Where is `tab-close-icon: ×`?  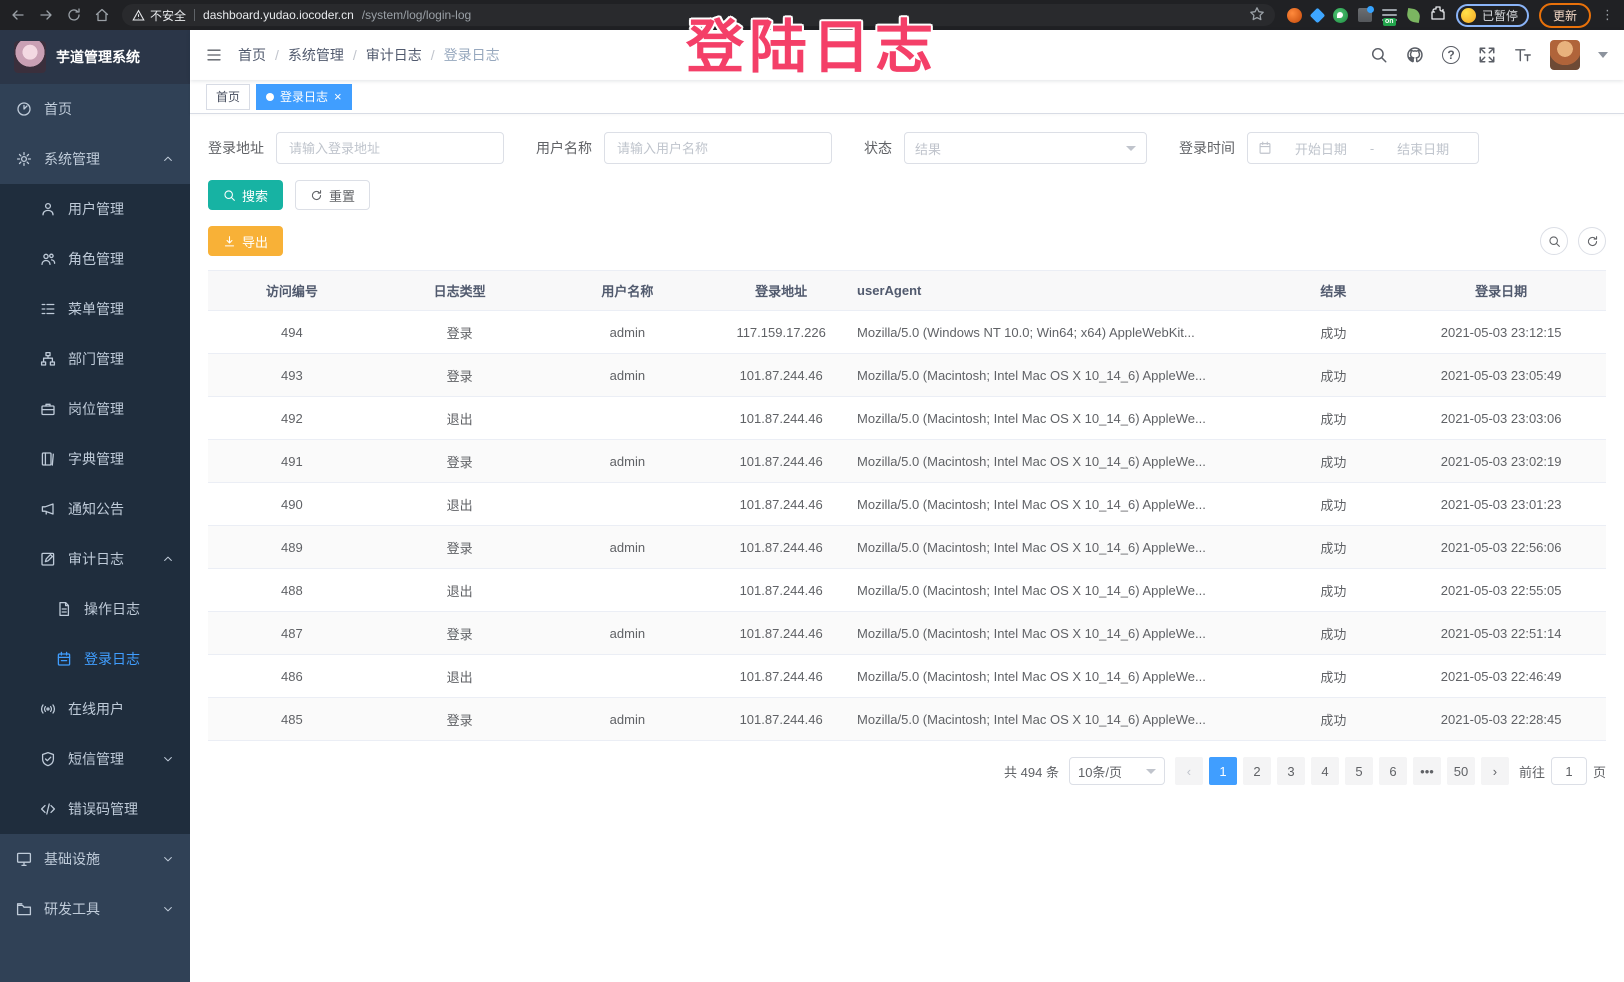 tab-close-icon: × is located at coordinates (338, 96).